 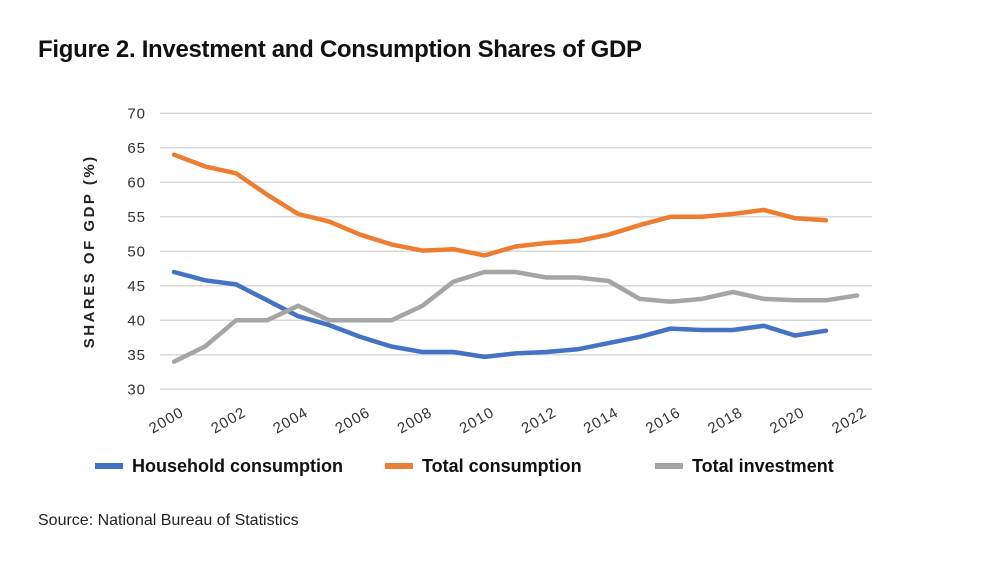 I want to click on y-tick-label: 30, so click(x=136, y=389).